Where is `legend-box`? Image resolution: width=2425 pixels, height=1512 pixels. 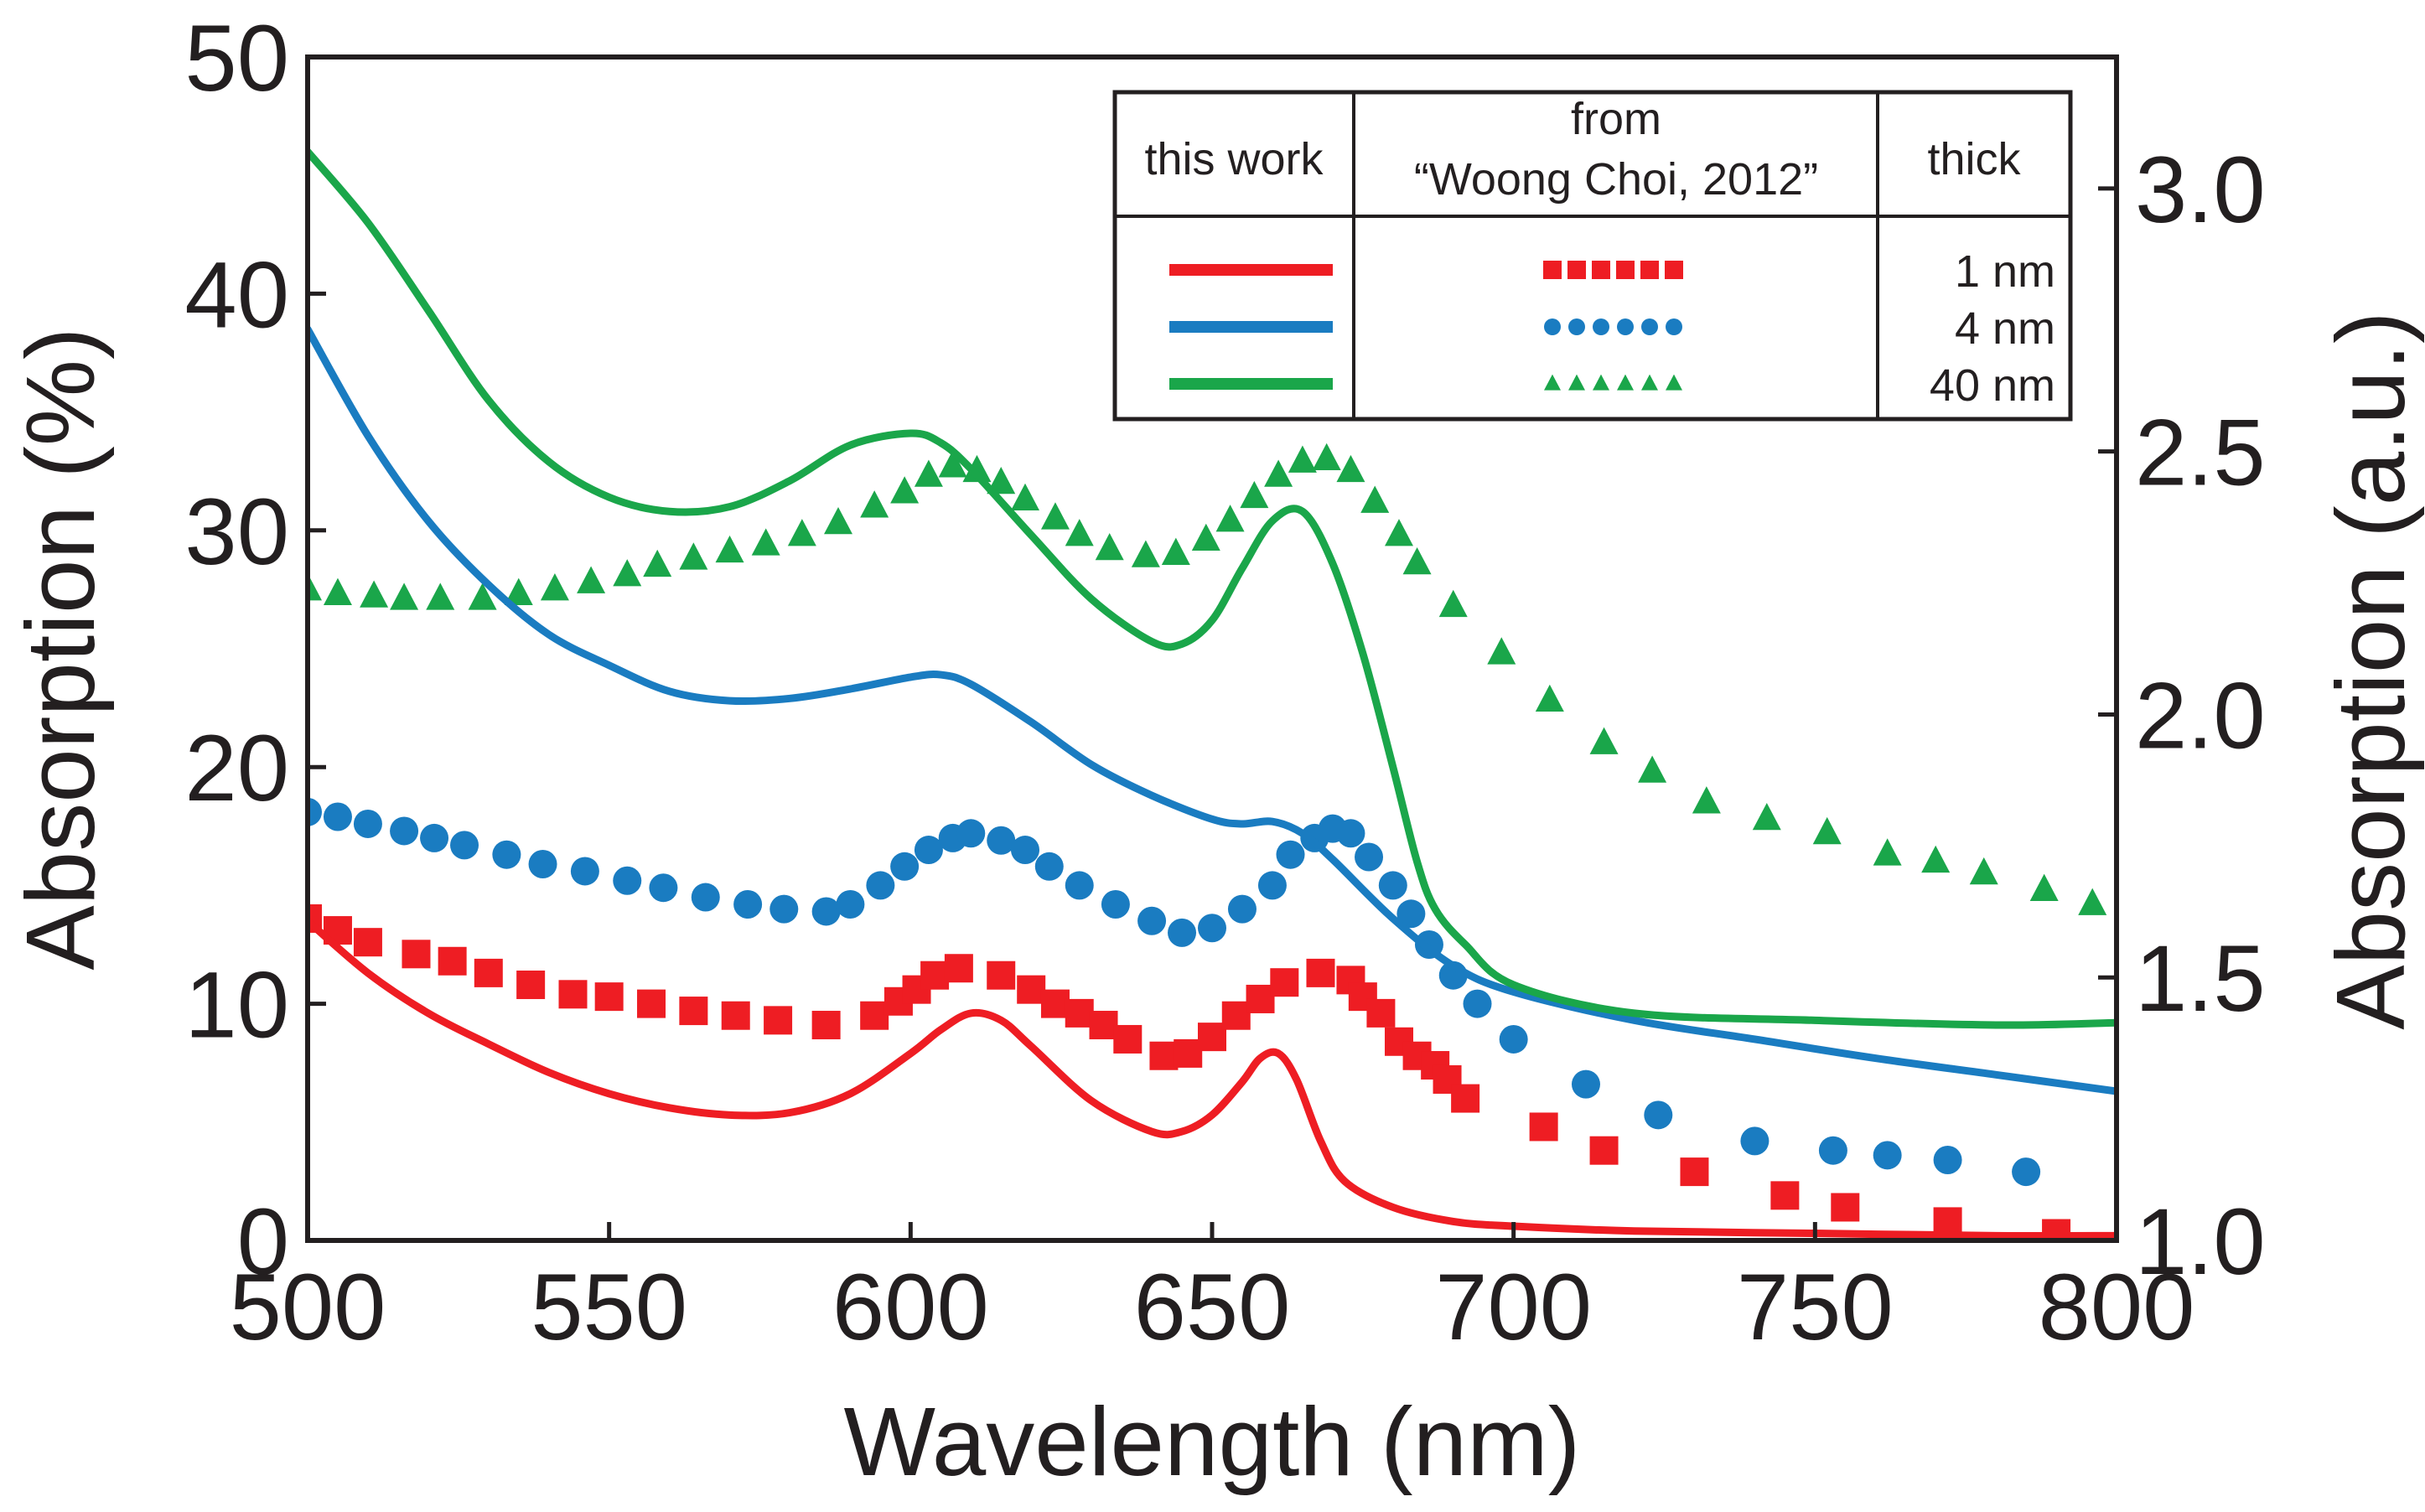
legend-box is located at coordinates (1593, 256).